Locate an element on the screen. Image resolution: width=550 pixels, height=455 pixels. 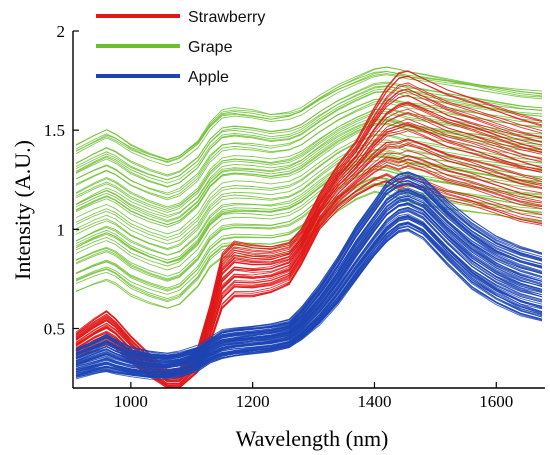
y-tick-label: 1.5 is located at coordinates (54, 130).